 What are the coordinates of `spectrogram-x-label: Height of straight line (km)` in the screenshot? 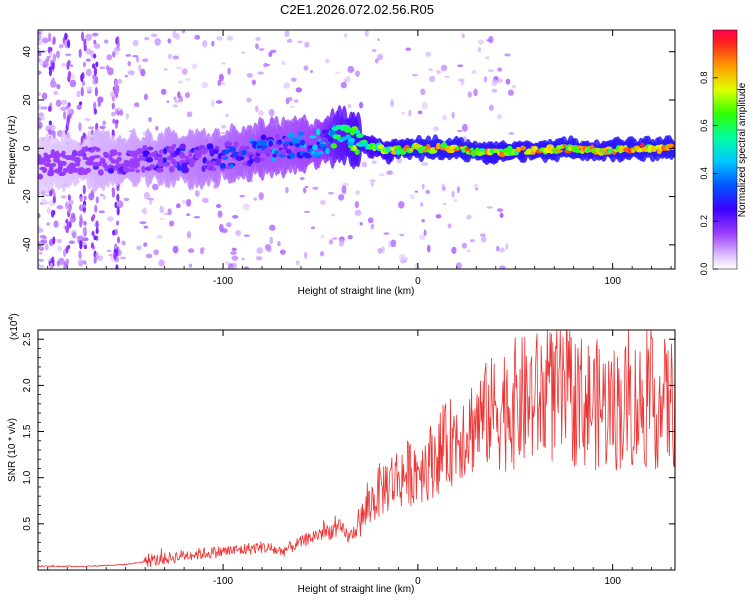 It's located at (356, 291).